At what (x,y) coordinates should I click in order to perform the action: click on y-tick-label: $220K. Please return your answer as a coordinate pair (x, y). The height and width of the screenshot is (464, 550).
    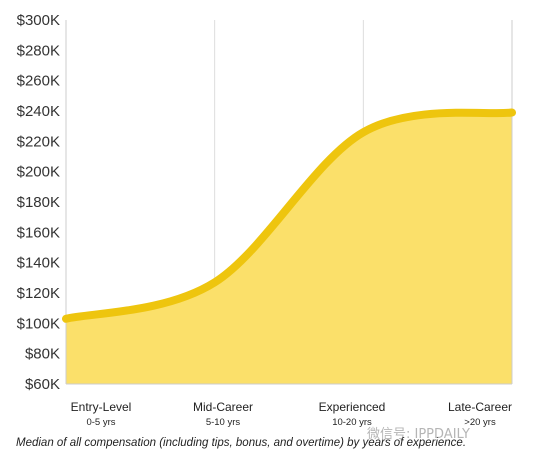
    Looking at the image, I should click on (38, 141).